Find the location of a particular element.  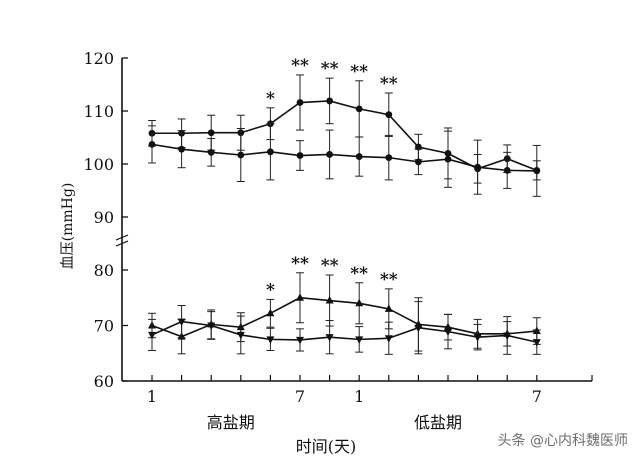

y-axis-title: 血压(mmHg) is located at coordinates (68, 226).